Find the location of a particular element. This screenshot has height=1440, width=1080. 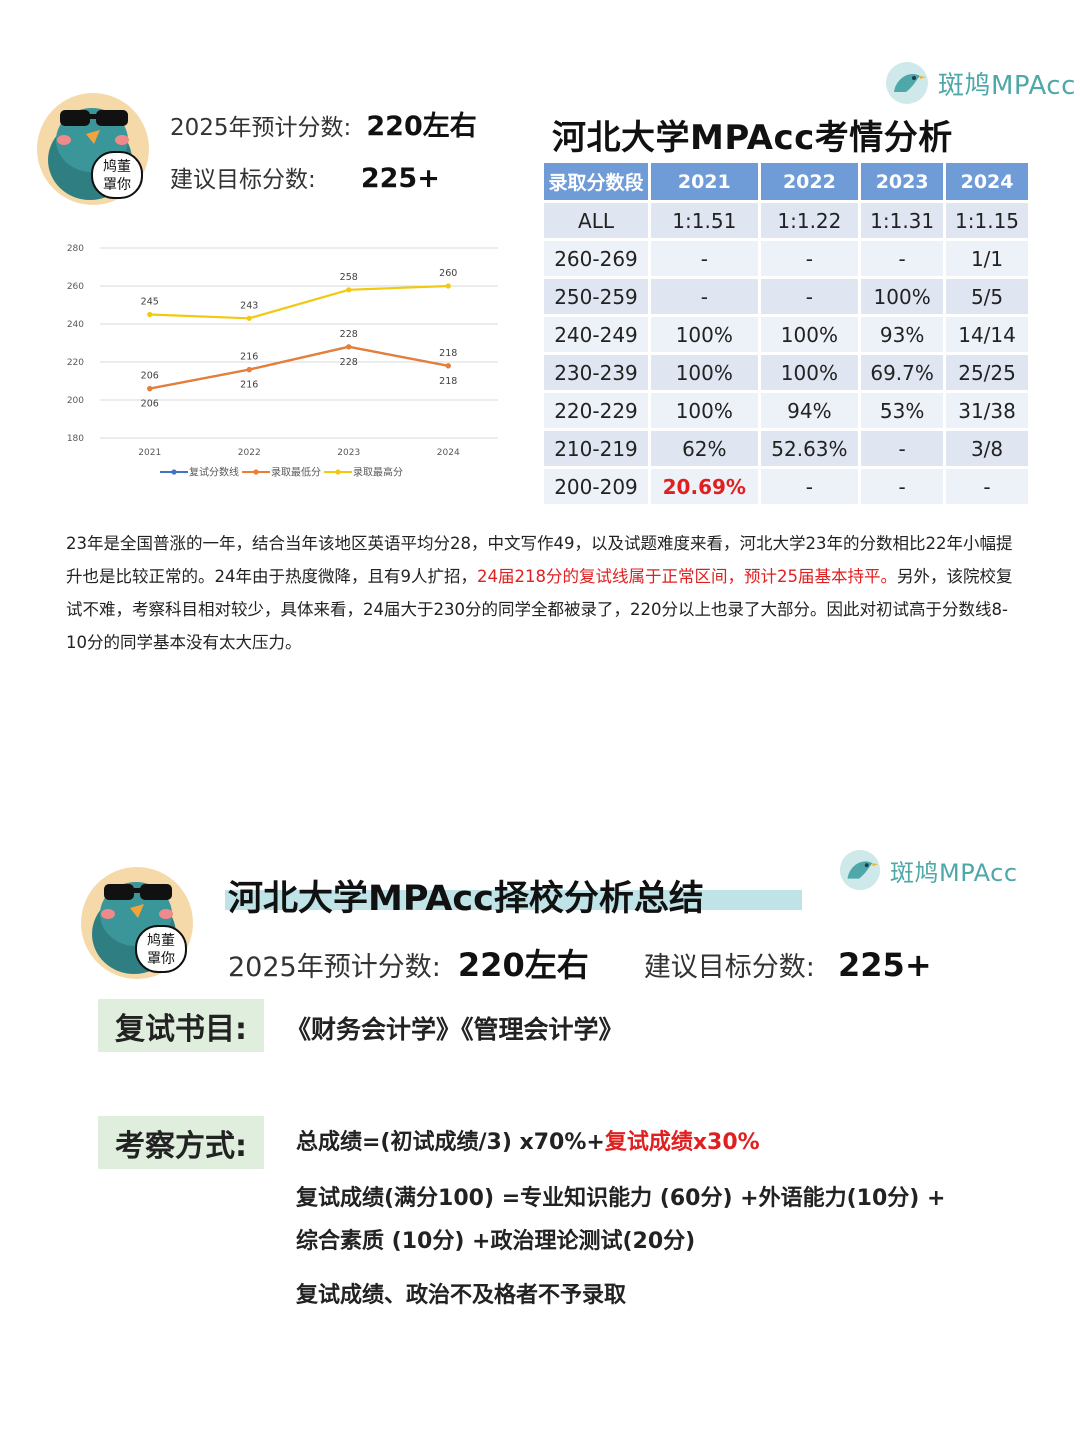

target-score-row: 建议目标分数: 225+ is located at coordinates (305, 177).